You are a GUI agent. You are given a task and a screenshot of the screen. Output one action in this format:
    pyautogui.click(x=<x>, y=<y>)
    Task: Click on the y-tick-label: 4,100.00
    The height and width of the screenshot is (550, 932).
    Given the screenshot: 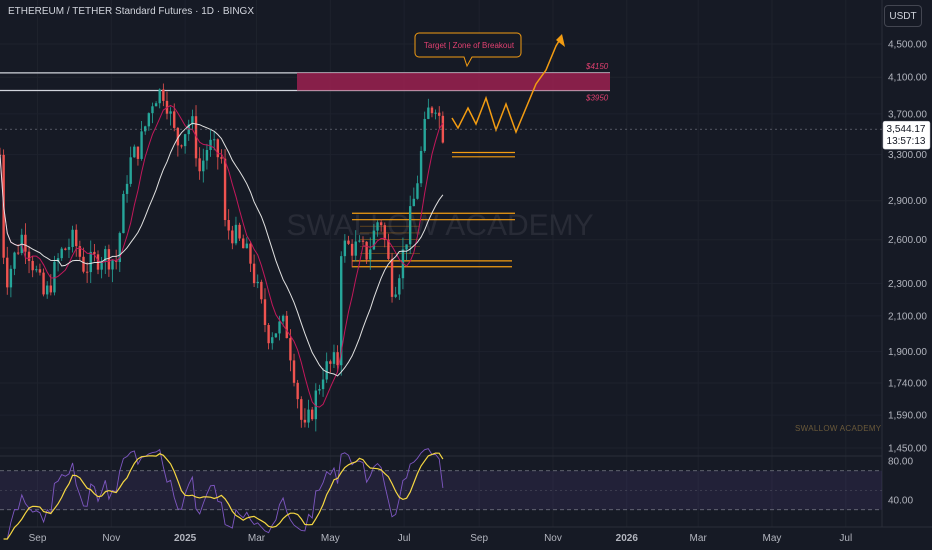 What is the action you would take?
    pyautogui.click(x=907, y=78)
    